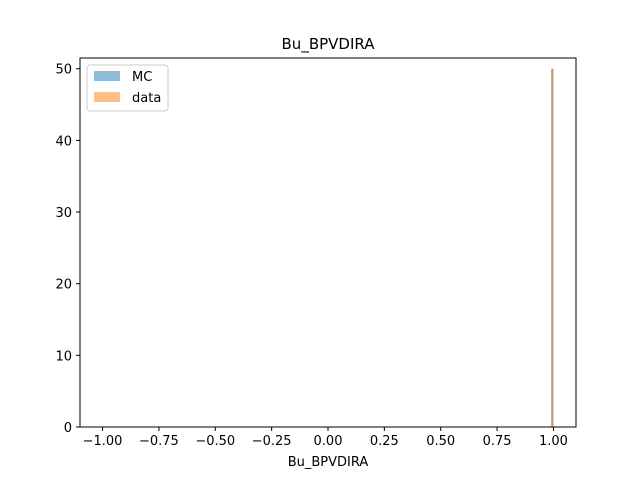 The image size is (640, 480). What do you see at coordinates (328, 441) in the screenshot?
I see `x-tick-label: 0.00` at bounding box center [328, 441].